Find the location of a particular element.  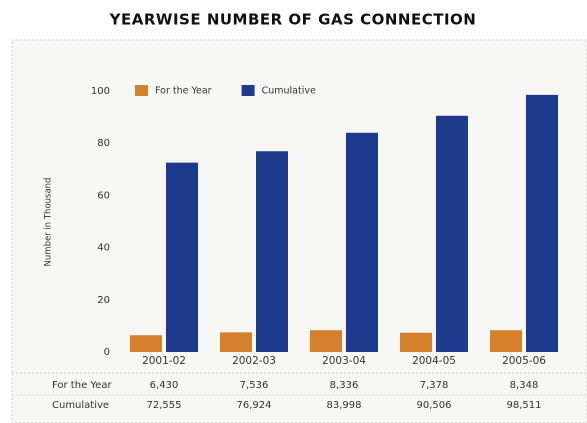

y-tick-label: 80 is located at coordinates (103, 143).